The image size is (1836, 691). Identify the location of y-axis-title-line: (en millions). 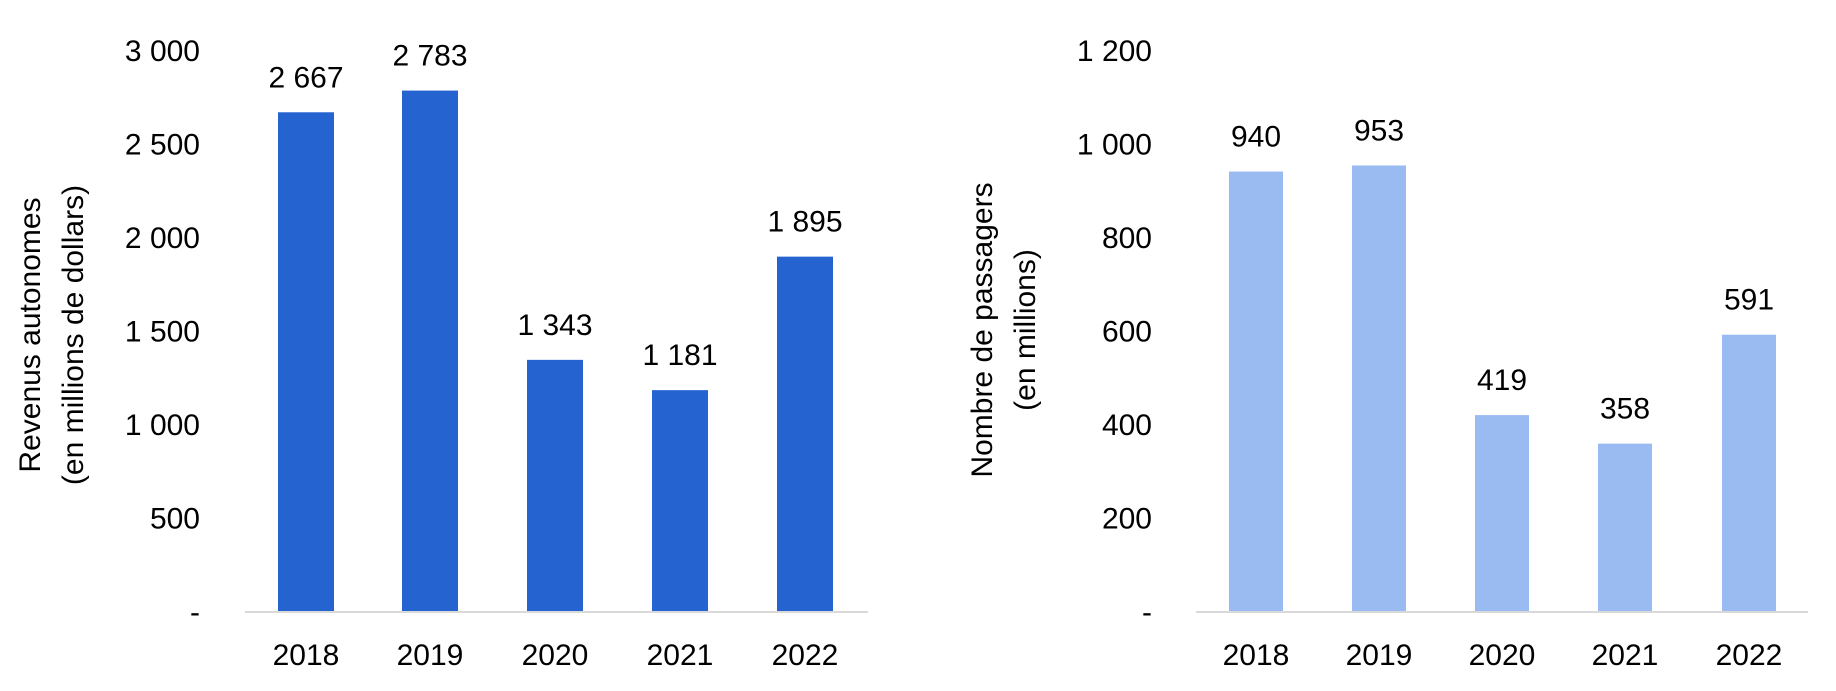
(1025, 330).